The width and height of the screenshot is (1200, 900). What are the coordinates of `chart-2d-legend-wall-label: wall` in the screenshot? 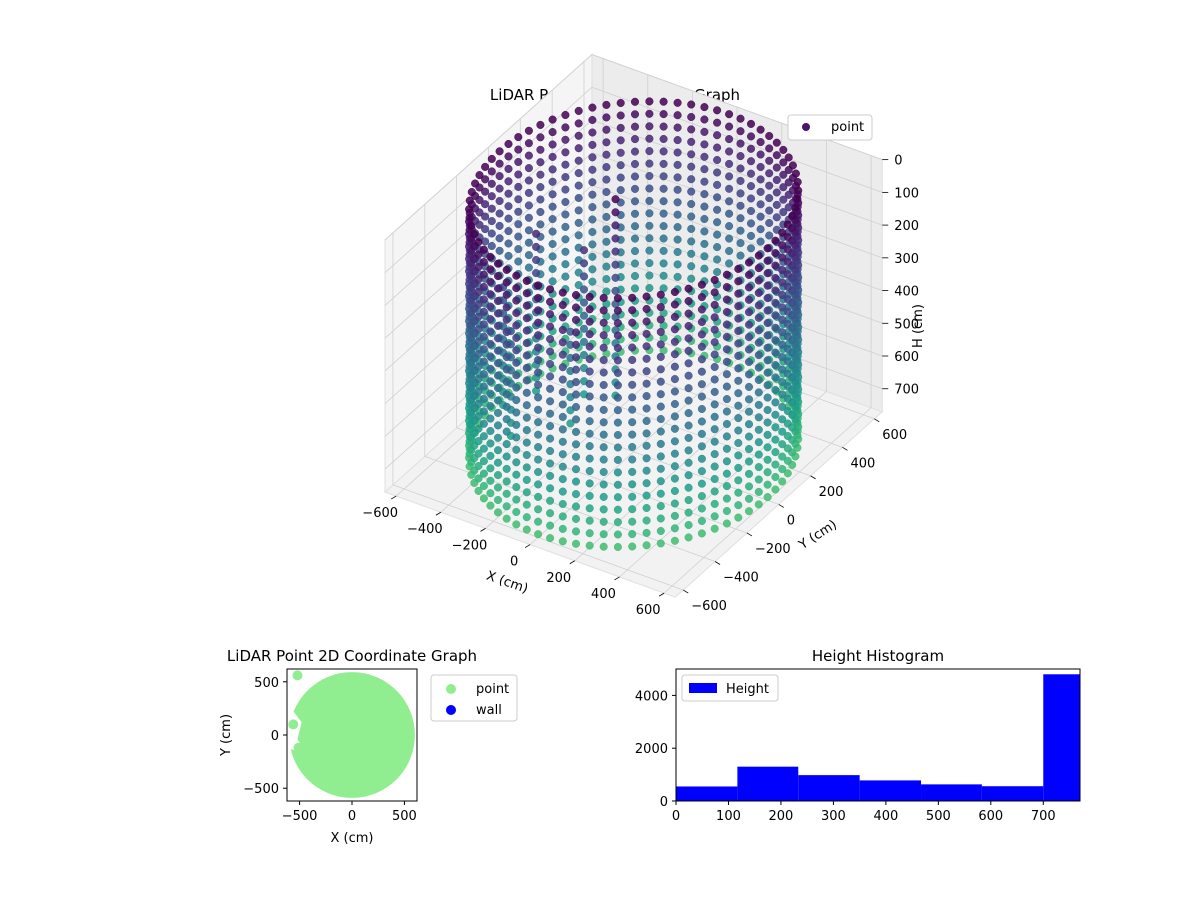 It's located at (489, 710).